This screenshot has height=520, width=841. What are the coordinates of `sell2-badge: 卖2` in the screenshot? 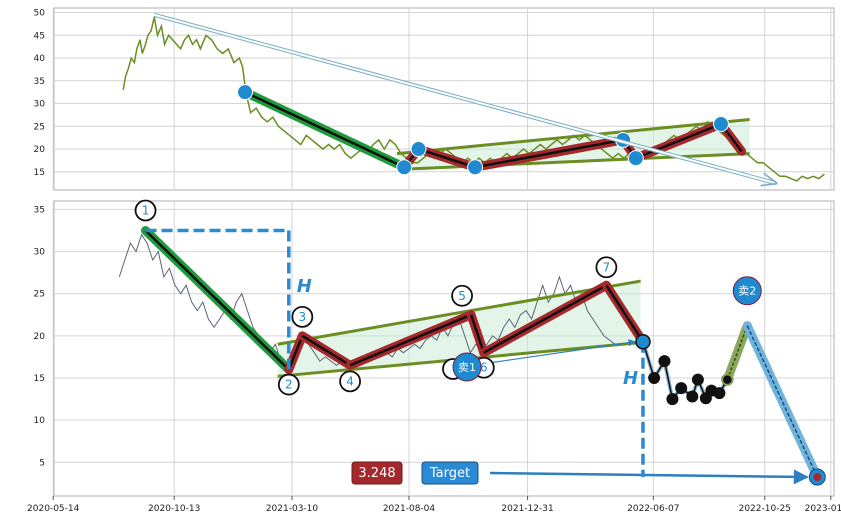 It's located at (747, 291).